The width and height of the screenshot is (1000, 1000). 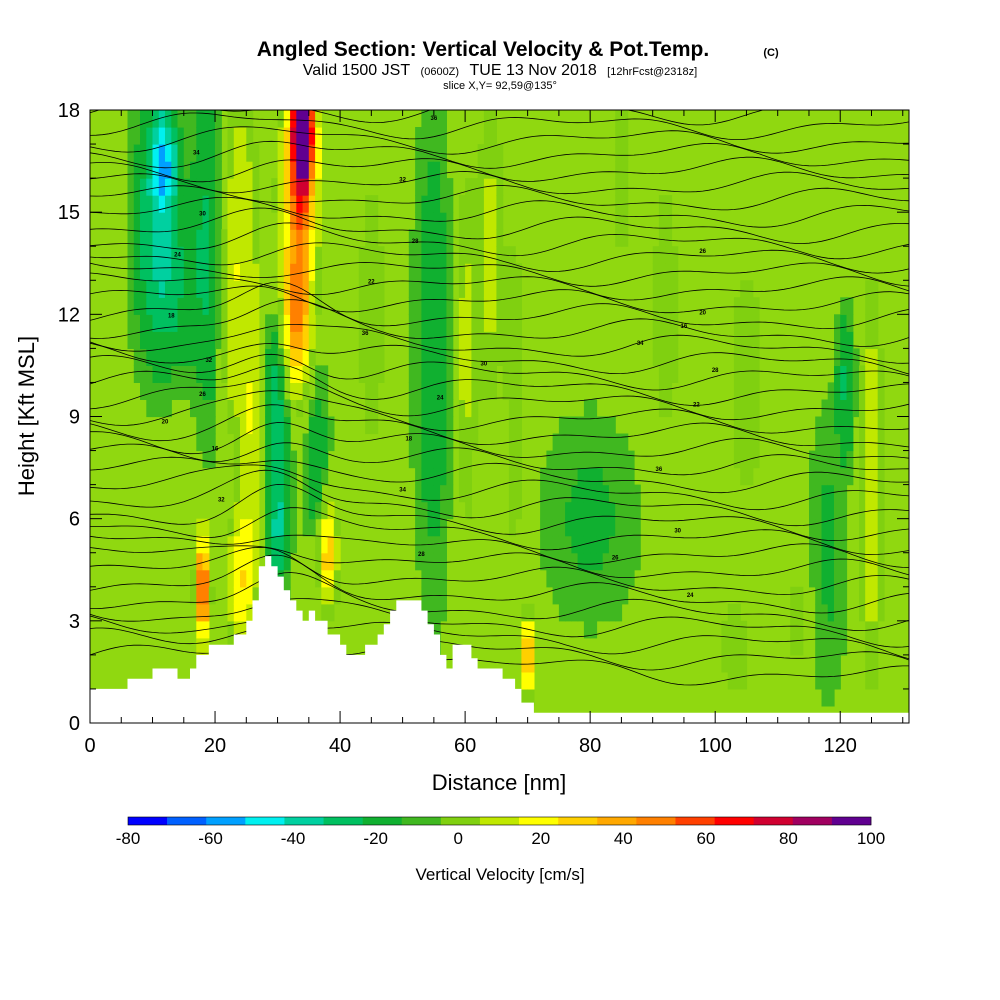 I want to click on contour-label: 18, so click(x=408, y=439).